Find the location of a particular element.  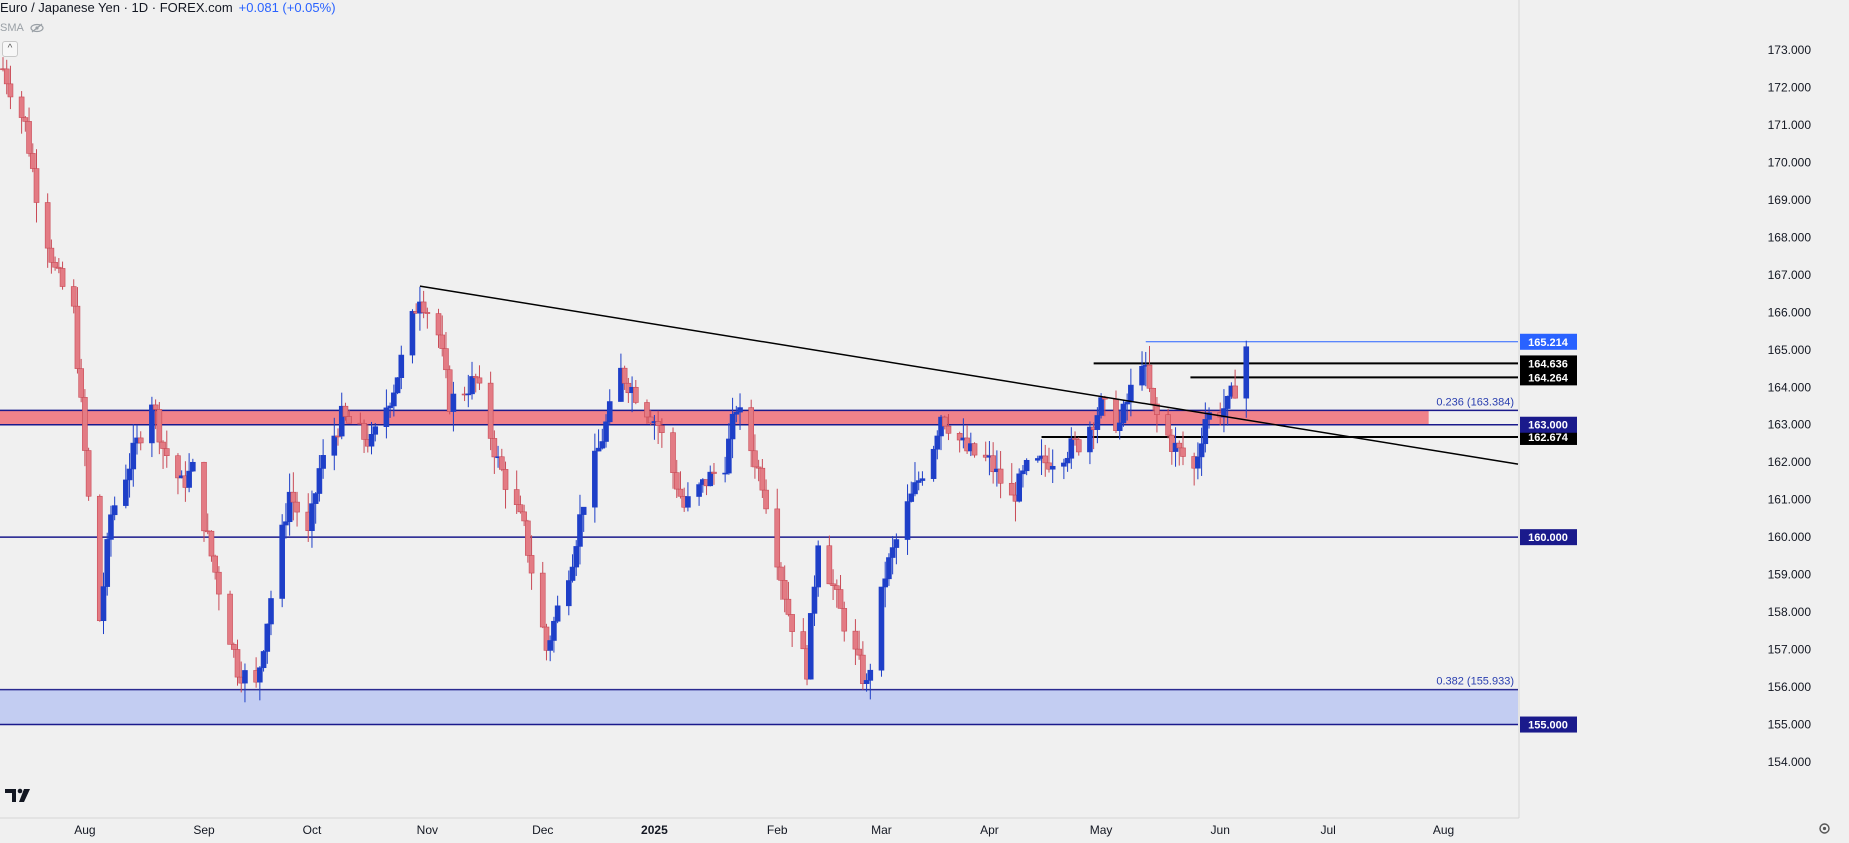

price-badge-label: 162.674 is located at coordinates (1548, 438).